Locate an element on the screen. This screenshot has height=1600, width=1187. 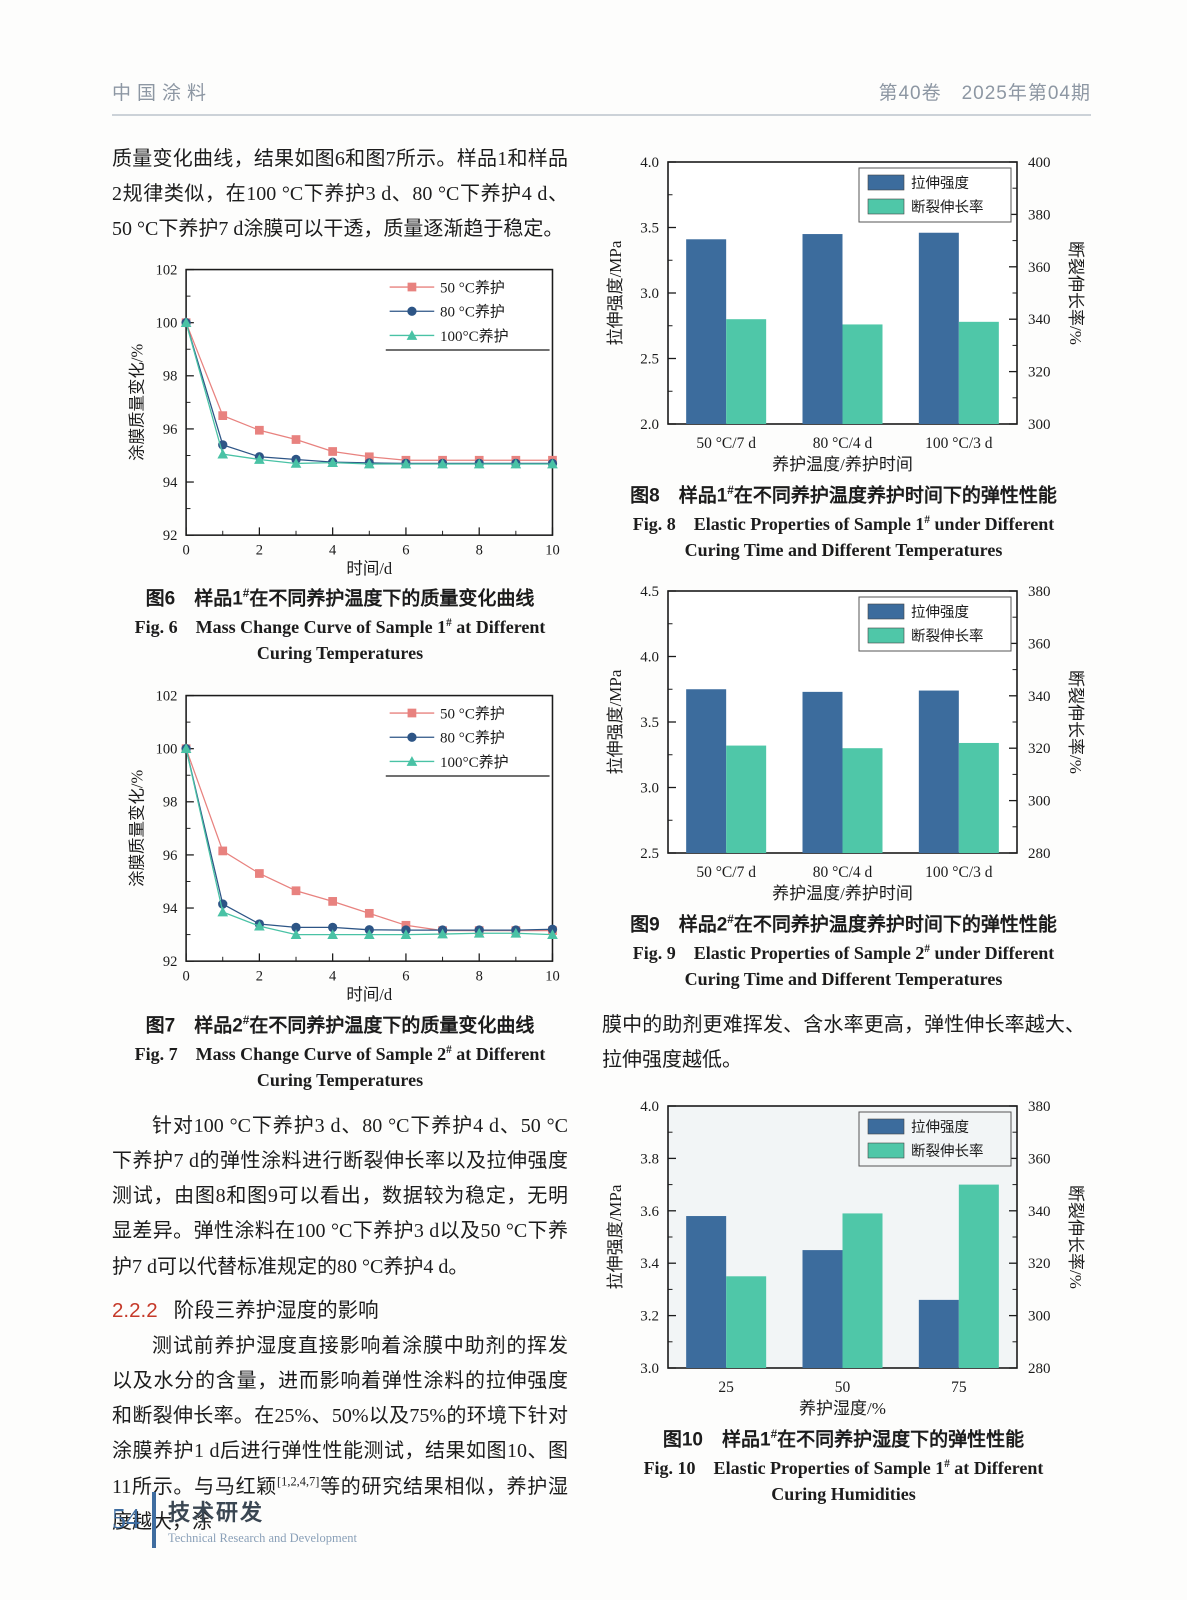
svg-text: 养护湿度/% is located at coordinates (842, 1408).